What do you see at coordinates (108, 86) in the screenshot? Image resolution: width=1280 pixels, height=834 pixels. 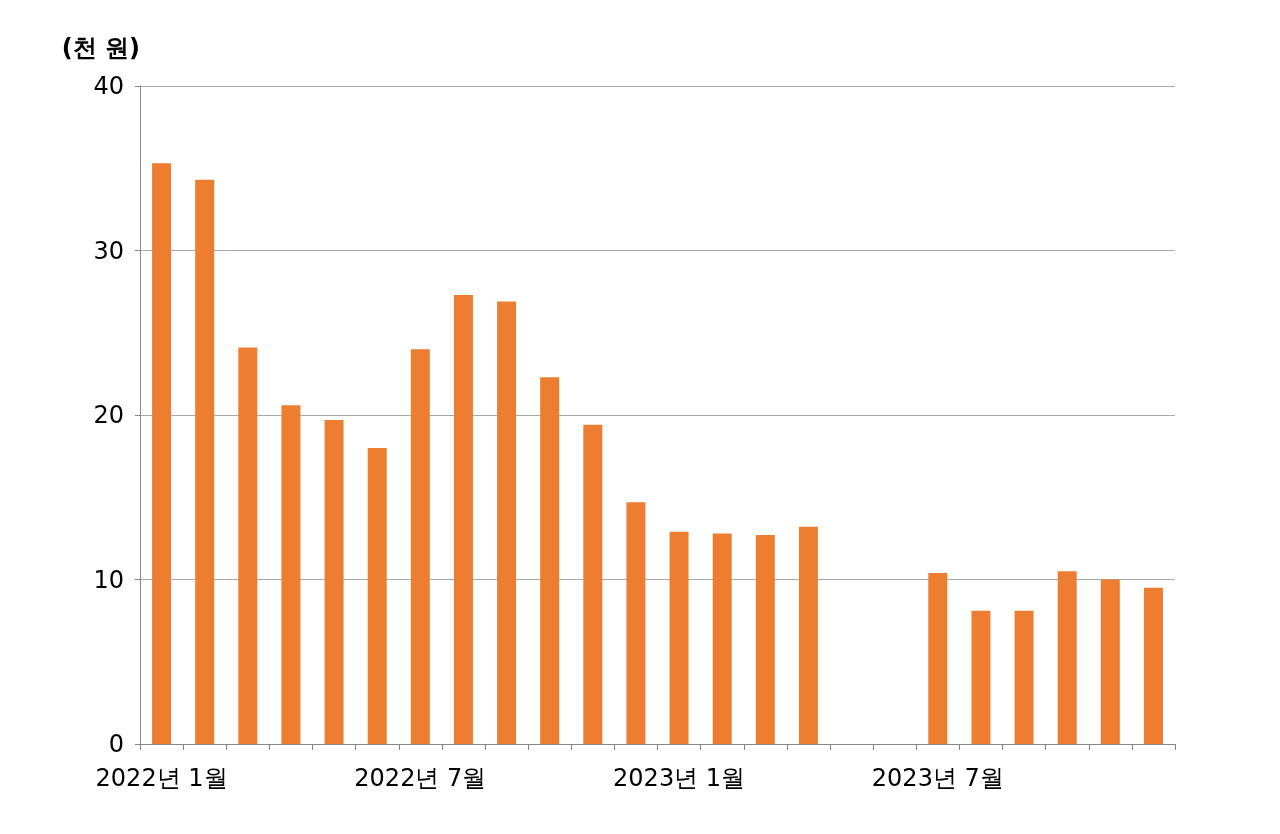 I see `y-tick-label: 40` at bounding box center [108, 86].